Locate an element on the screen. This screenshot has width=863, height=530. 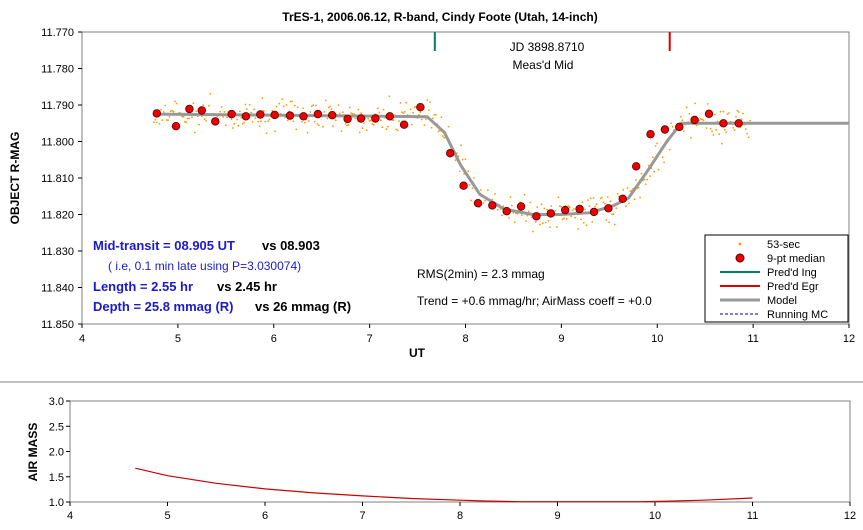
y-tick-label: 11.820 is located at coordinates (57, 216).